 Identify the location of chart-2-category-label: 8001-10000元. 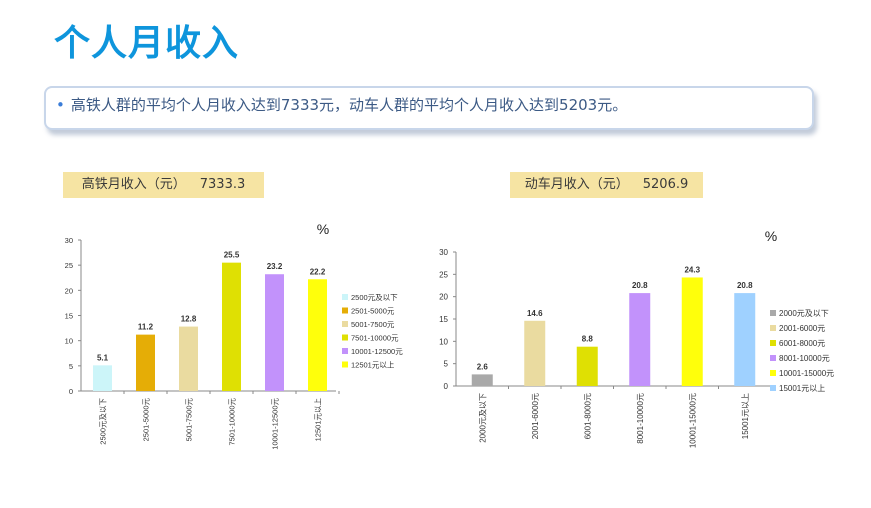
(640, 418).